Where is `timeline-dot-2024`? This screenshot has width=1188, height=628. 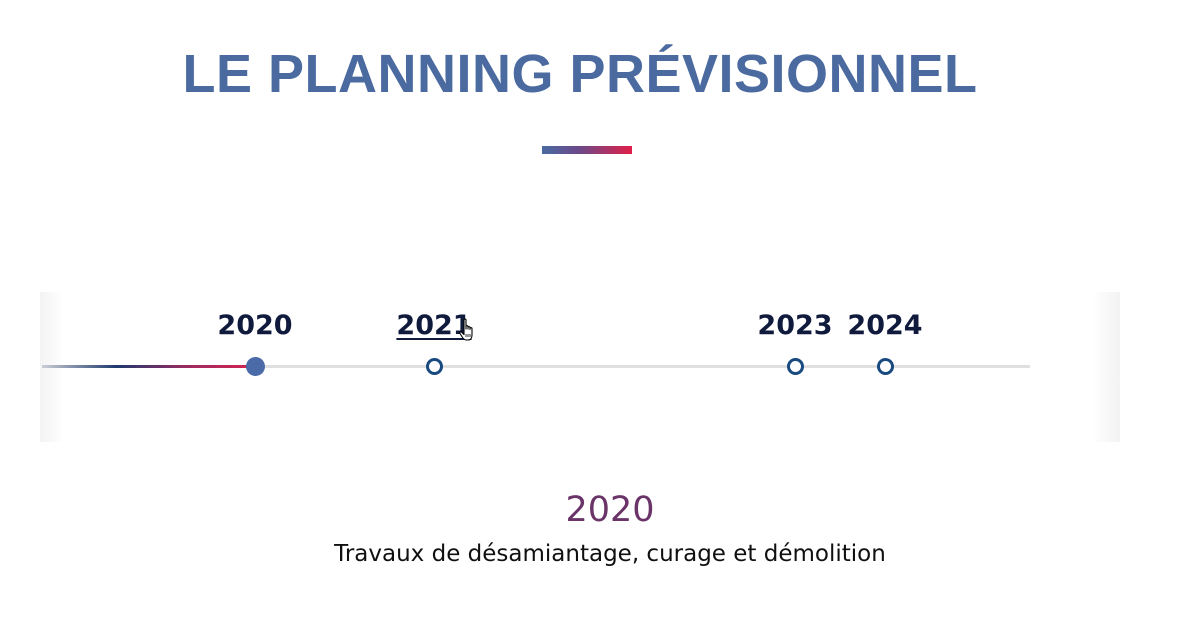
timeline-dot-2024 is located at coordinates (885, 366).